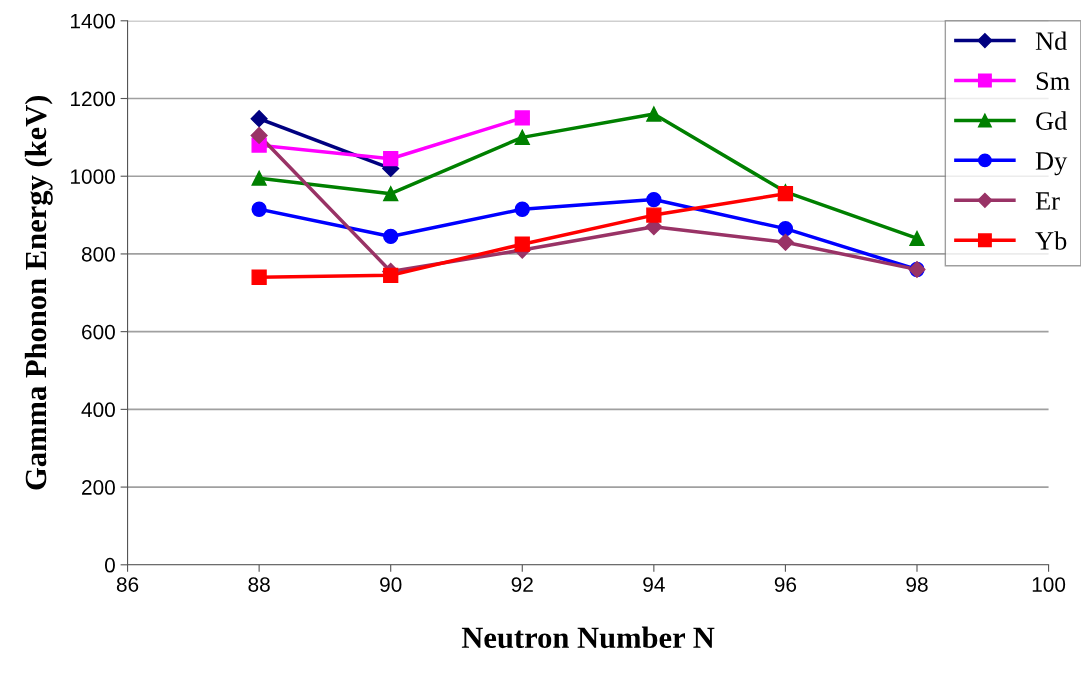  What do you see at coordinates (127, 584) in the screenshot?
I see `x-tick-label: 86` at bounding box center [127, 584].